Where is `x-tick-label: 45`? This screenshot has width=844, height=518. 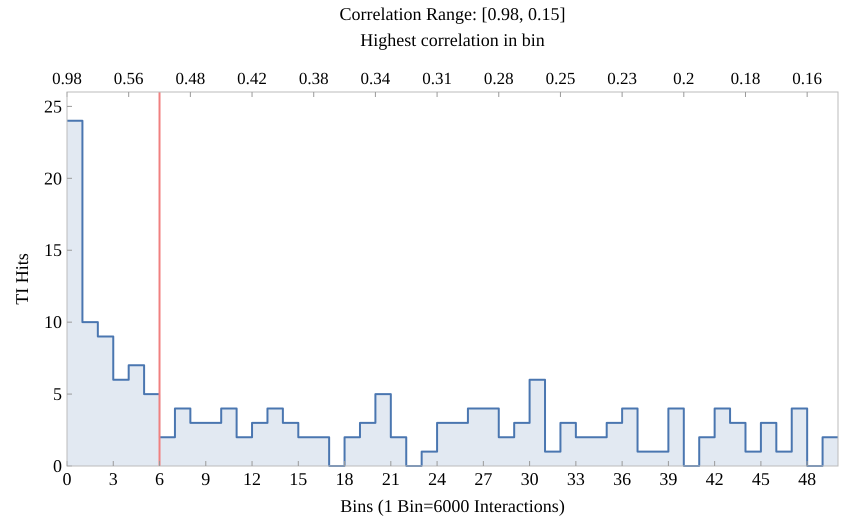
x-tick-label: 45 is located at coordinates (761, 479).